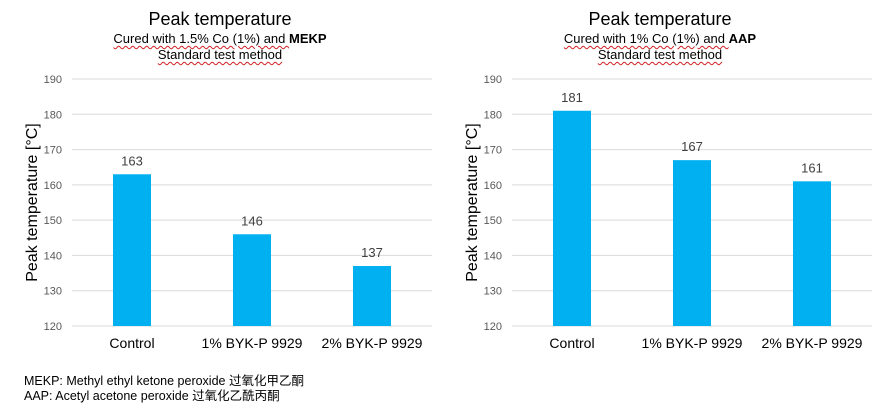  Describe the element at coordinates (372, 252) in the screenshot. I see `data-label: 137` at that location.